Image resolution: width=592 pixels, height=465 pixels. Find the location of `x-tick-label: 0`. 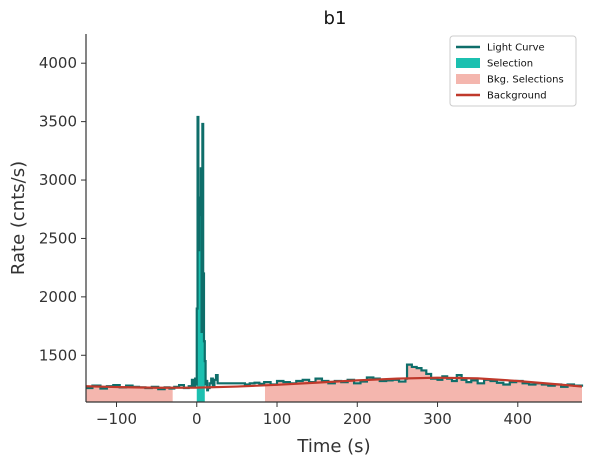

x-tick-label: 0 is located at coordinates (197, 419).